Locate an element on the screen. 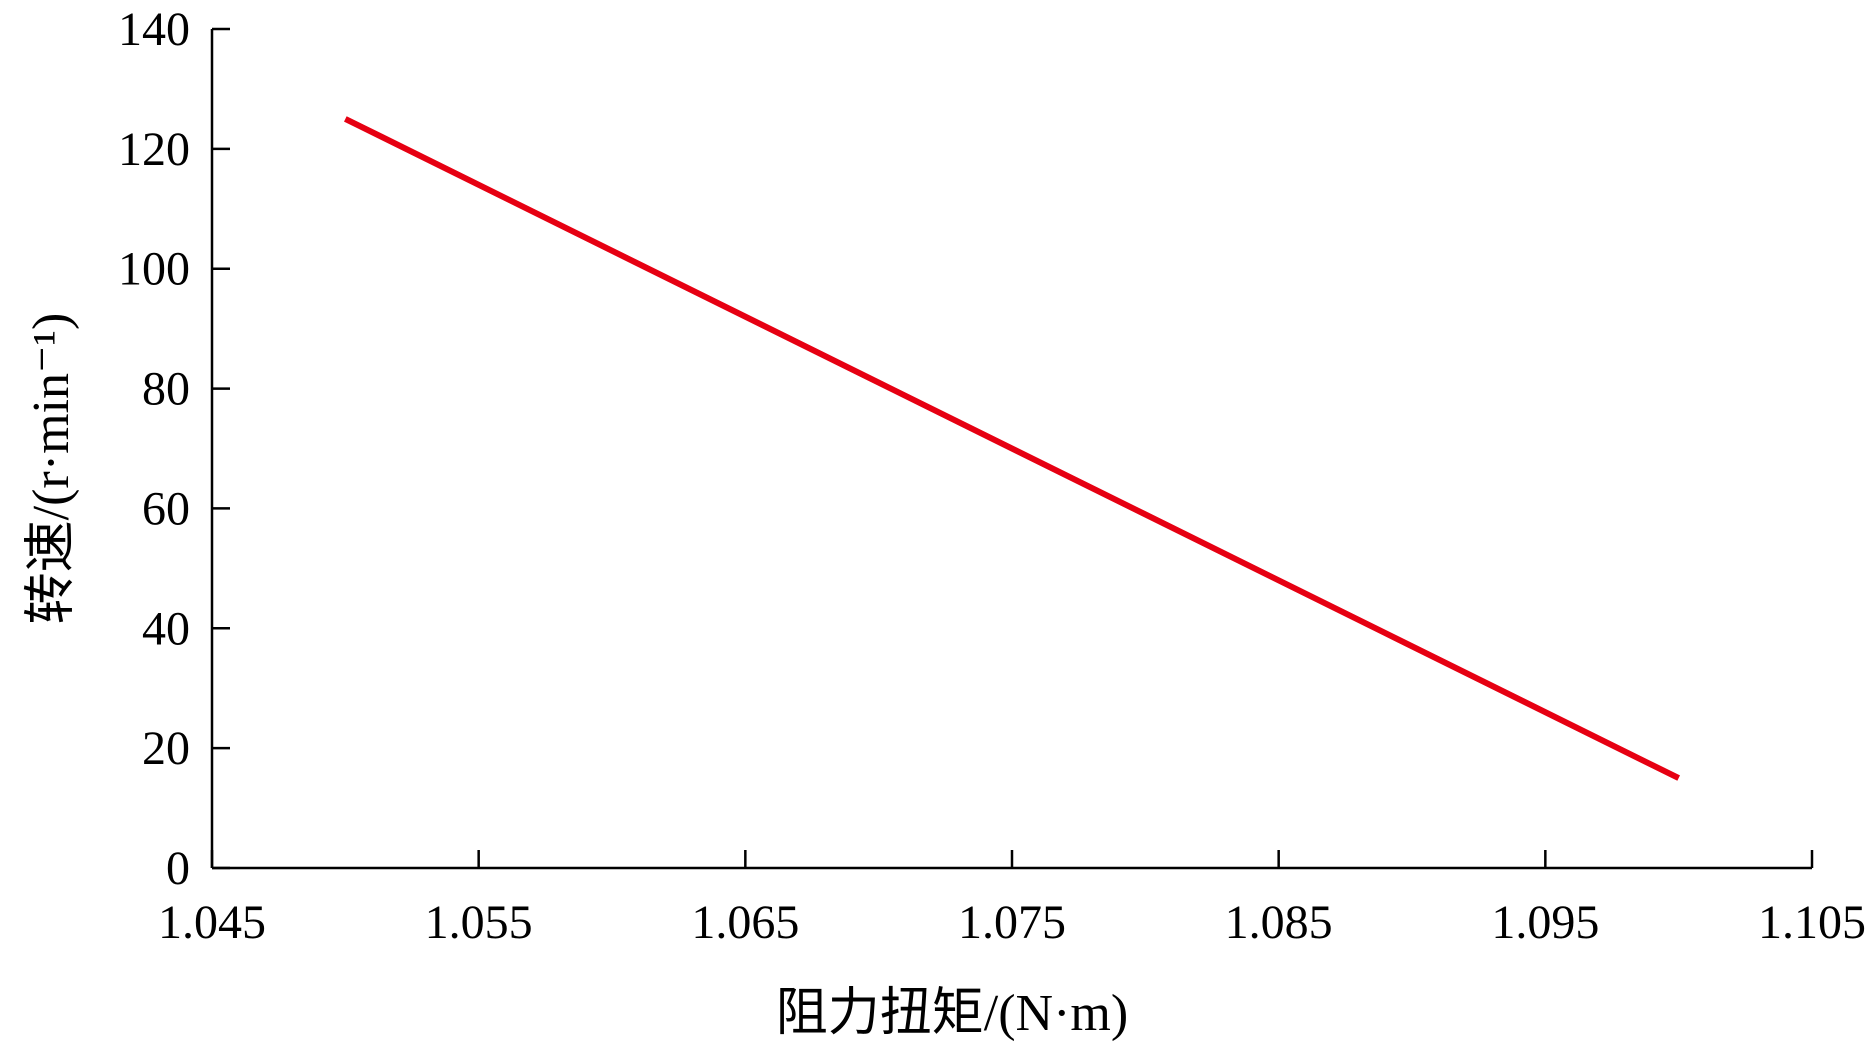 Image resolution: width=1868 pixels, height=1046 pixels. y-tick-label: 140 is located at coordinates (154, 29).